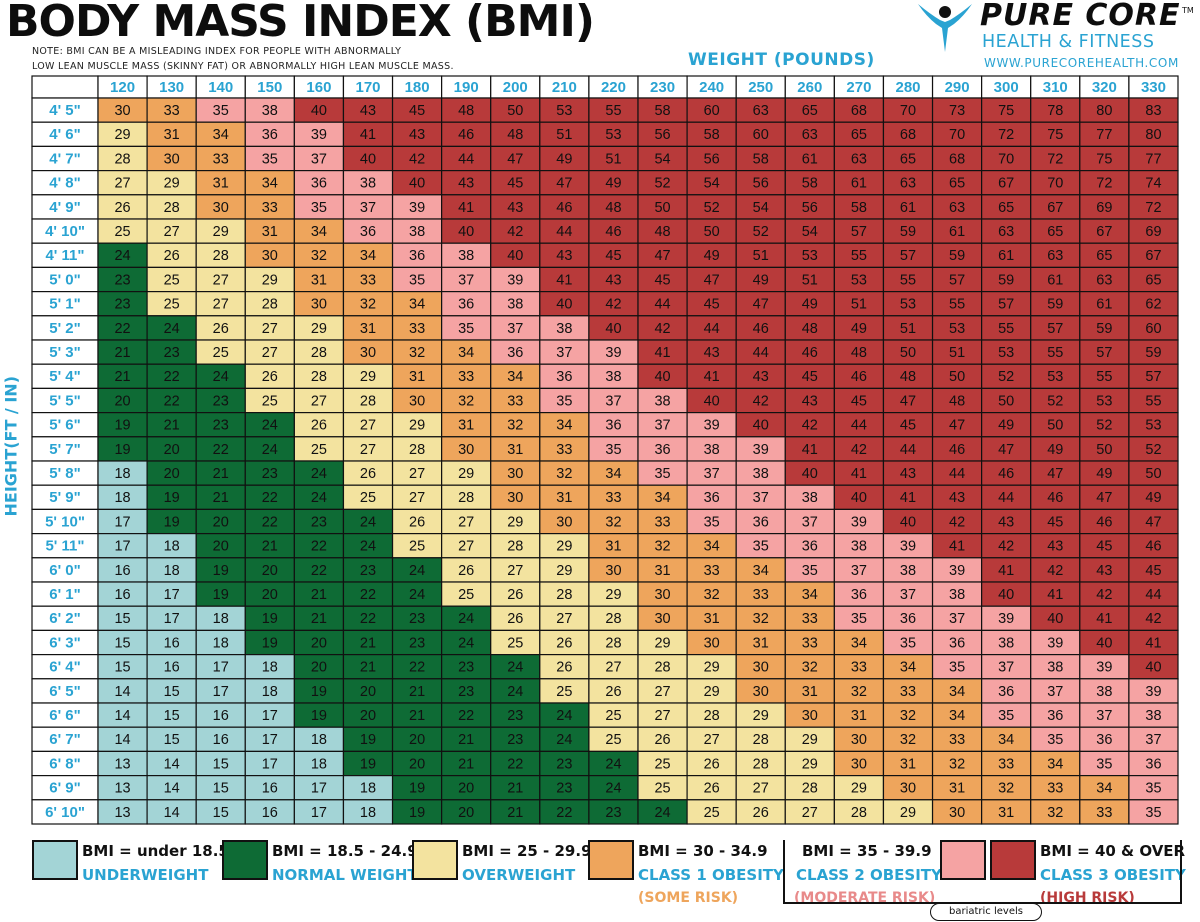 The image size is (1200, 922). What do you see at coordinates (1153, 305) in the screenshot?
I see `bmi-value-label: 62` at bounding box center [1153, 305].